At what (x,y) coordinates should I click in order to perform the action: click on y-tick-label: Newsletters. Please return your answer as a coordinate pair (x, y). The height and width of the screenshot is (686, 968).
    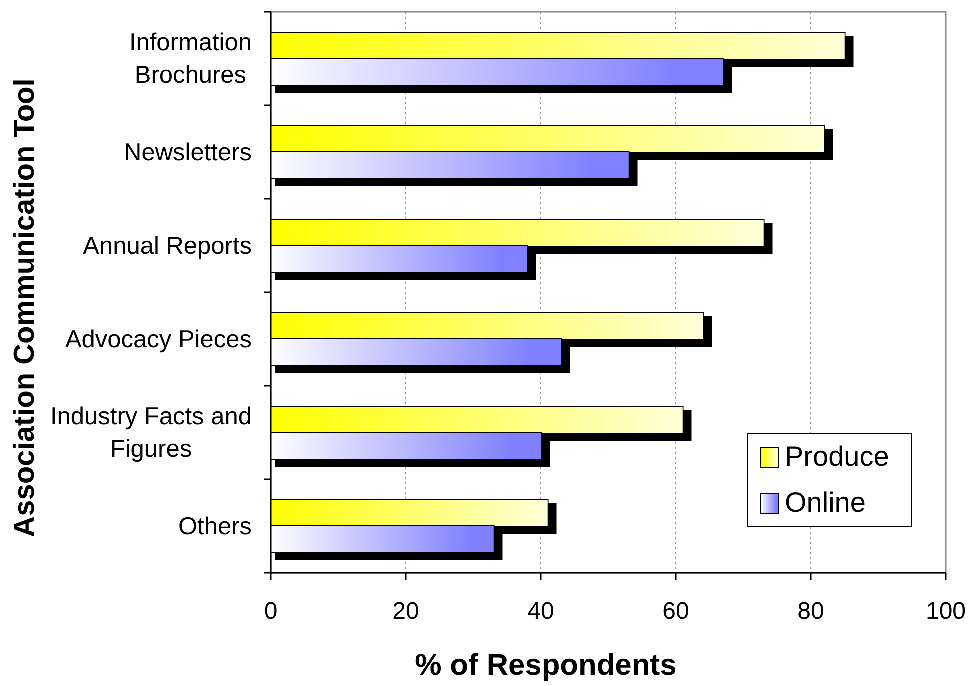
    Looking at the image, I should click on (188, 152).